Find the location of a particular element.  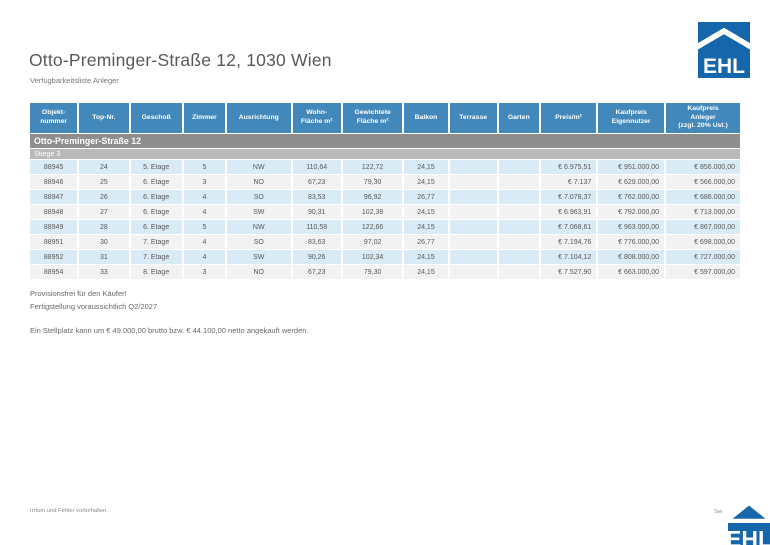

table-cell: 110,64 is located at coordinates (316, 167).